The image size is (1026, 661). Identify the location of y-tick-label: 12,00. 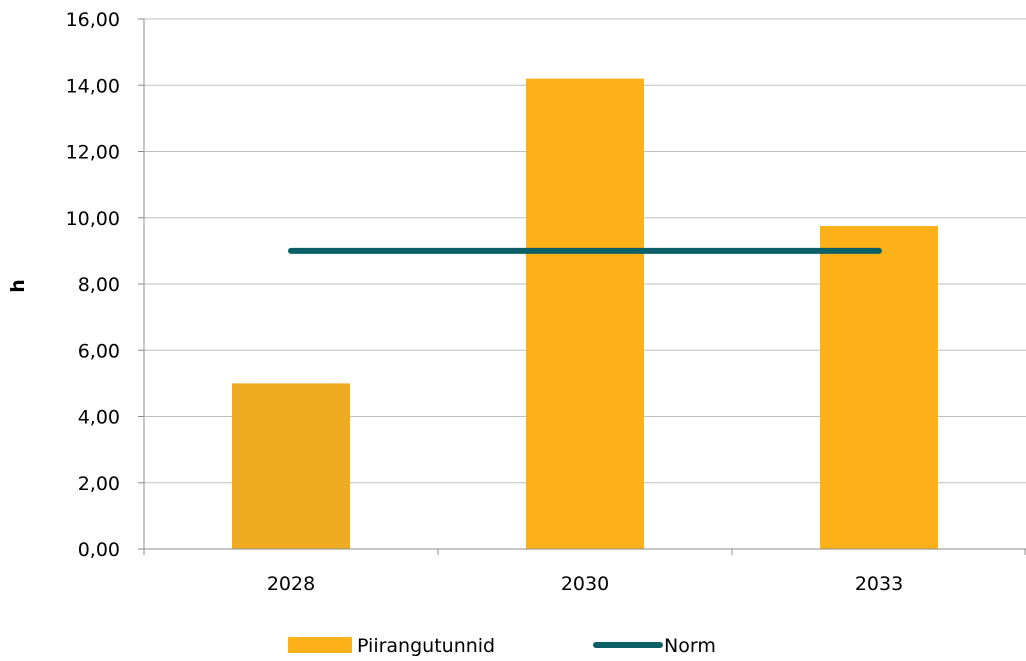
(93, 153).